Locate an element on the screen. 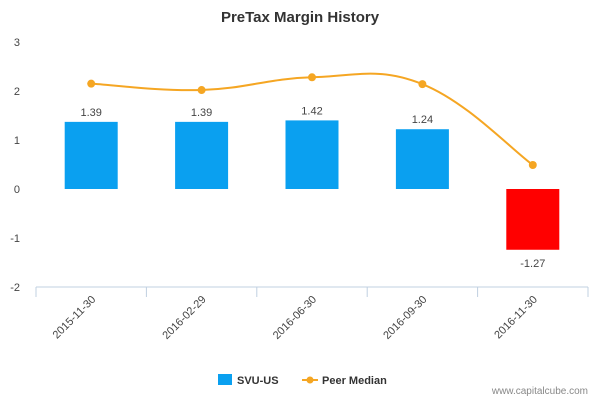 The height and width of the screenshot is (405, 600). bar-data-label: 1.24 is located at coordinates (422, 120).